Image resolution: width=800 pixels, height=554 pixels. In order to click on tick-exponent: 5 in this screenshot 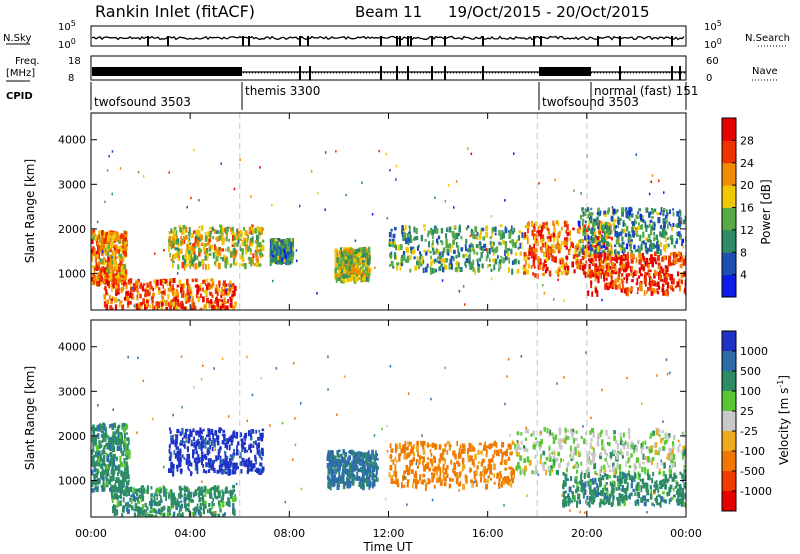, I will do `click(719, 23)`.